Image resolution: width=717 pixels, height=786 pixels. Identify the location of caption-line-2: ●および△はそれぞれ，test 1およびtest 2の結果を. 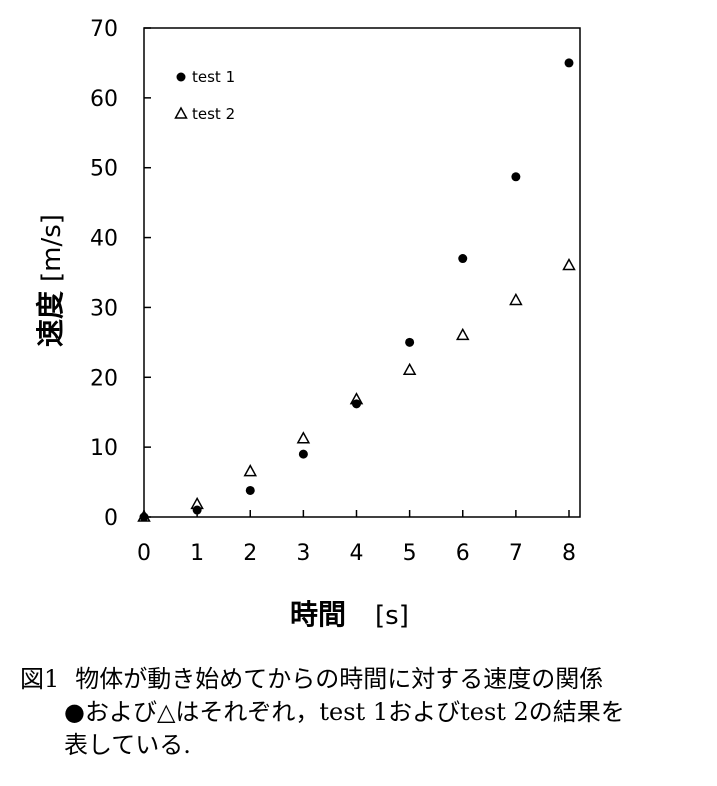
(344, 712).